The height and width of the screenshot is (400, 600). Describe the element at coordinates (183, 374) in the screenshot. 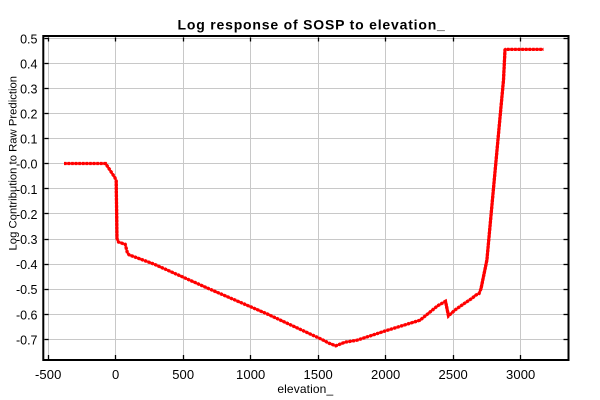

I see `svg-text: 500` at that location.